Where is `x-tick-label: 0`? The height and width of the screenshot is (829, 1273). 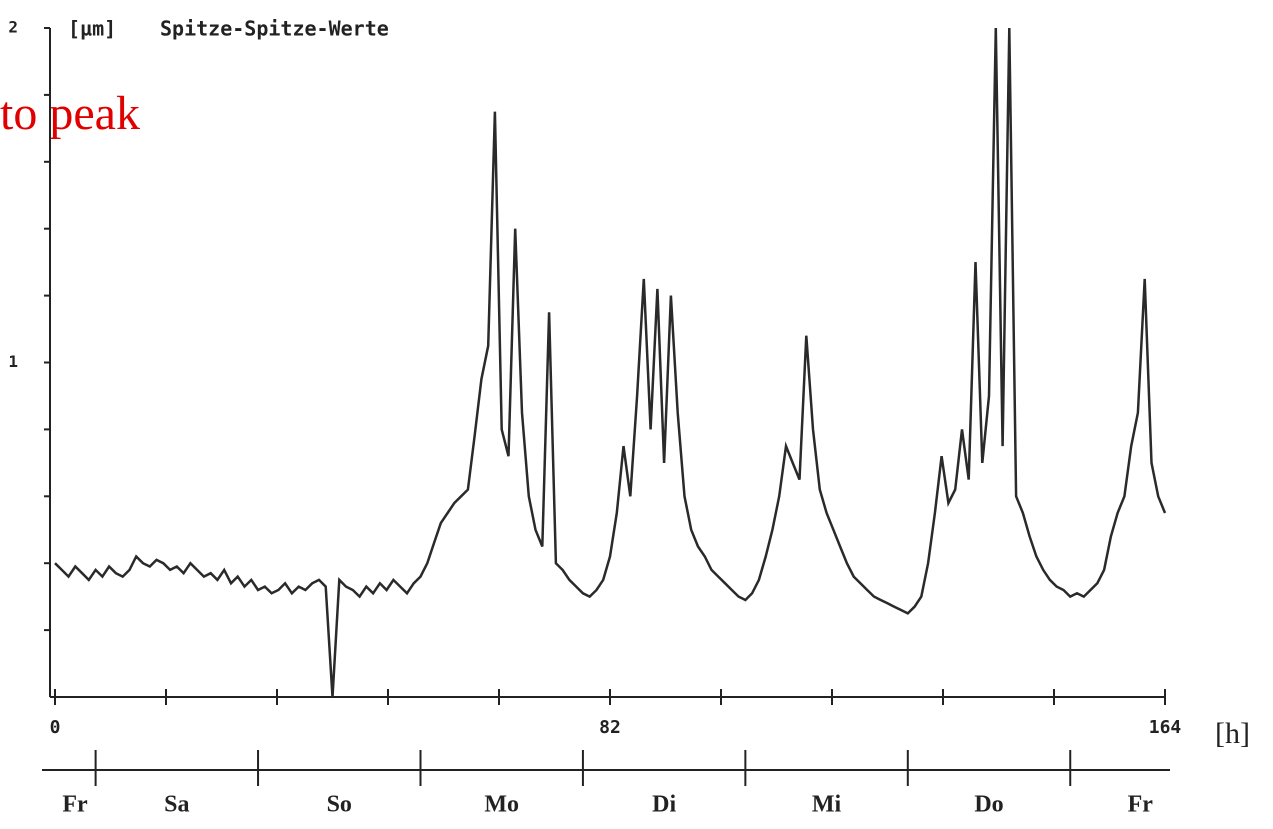
x-tick-label: 0 is located at coordinates (55, 727).